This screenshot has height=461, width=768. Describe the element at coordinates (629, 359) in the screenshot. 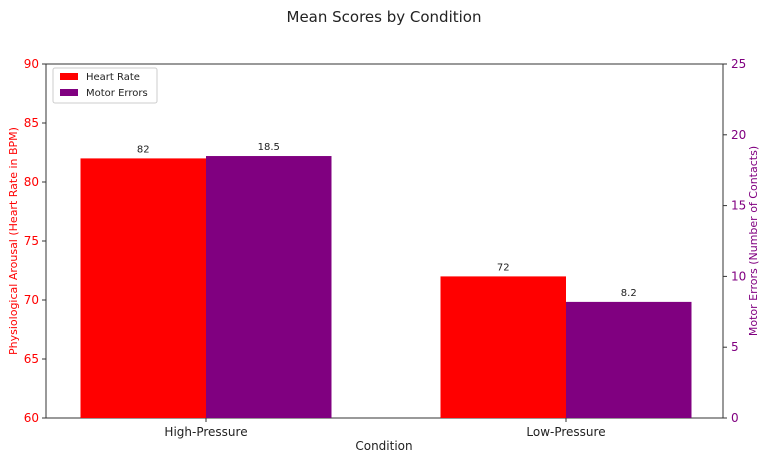

I see `bar-motor-errors-low-pressure` at that location.